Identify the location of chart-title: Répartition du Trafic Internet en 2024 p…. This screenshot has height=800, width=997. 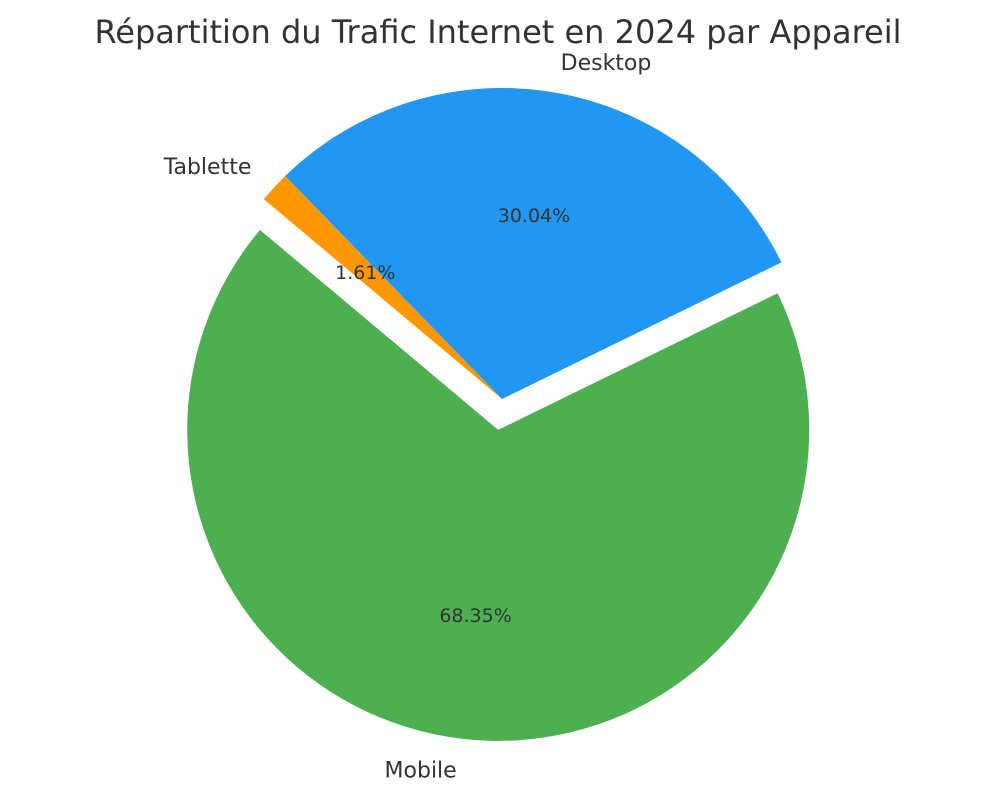
(497, 32).